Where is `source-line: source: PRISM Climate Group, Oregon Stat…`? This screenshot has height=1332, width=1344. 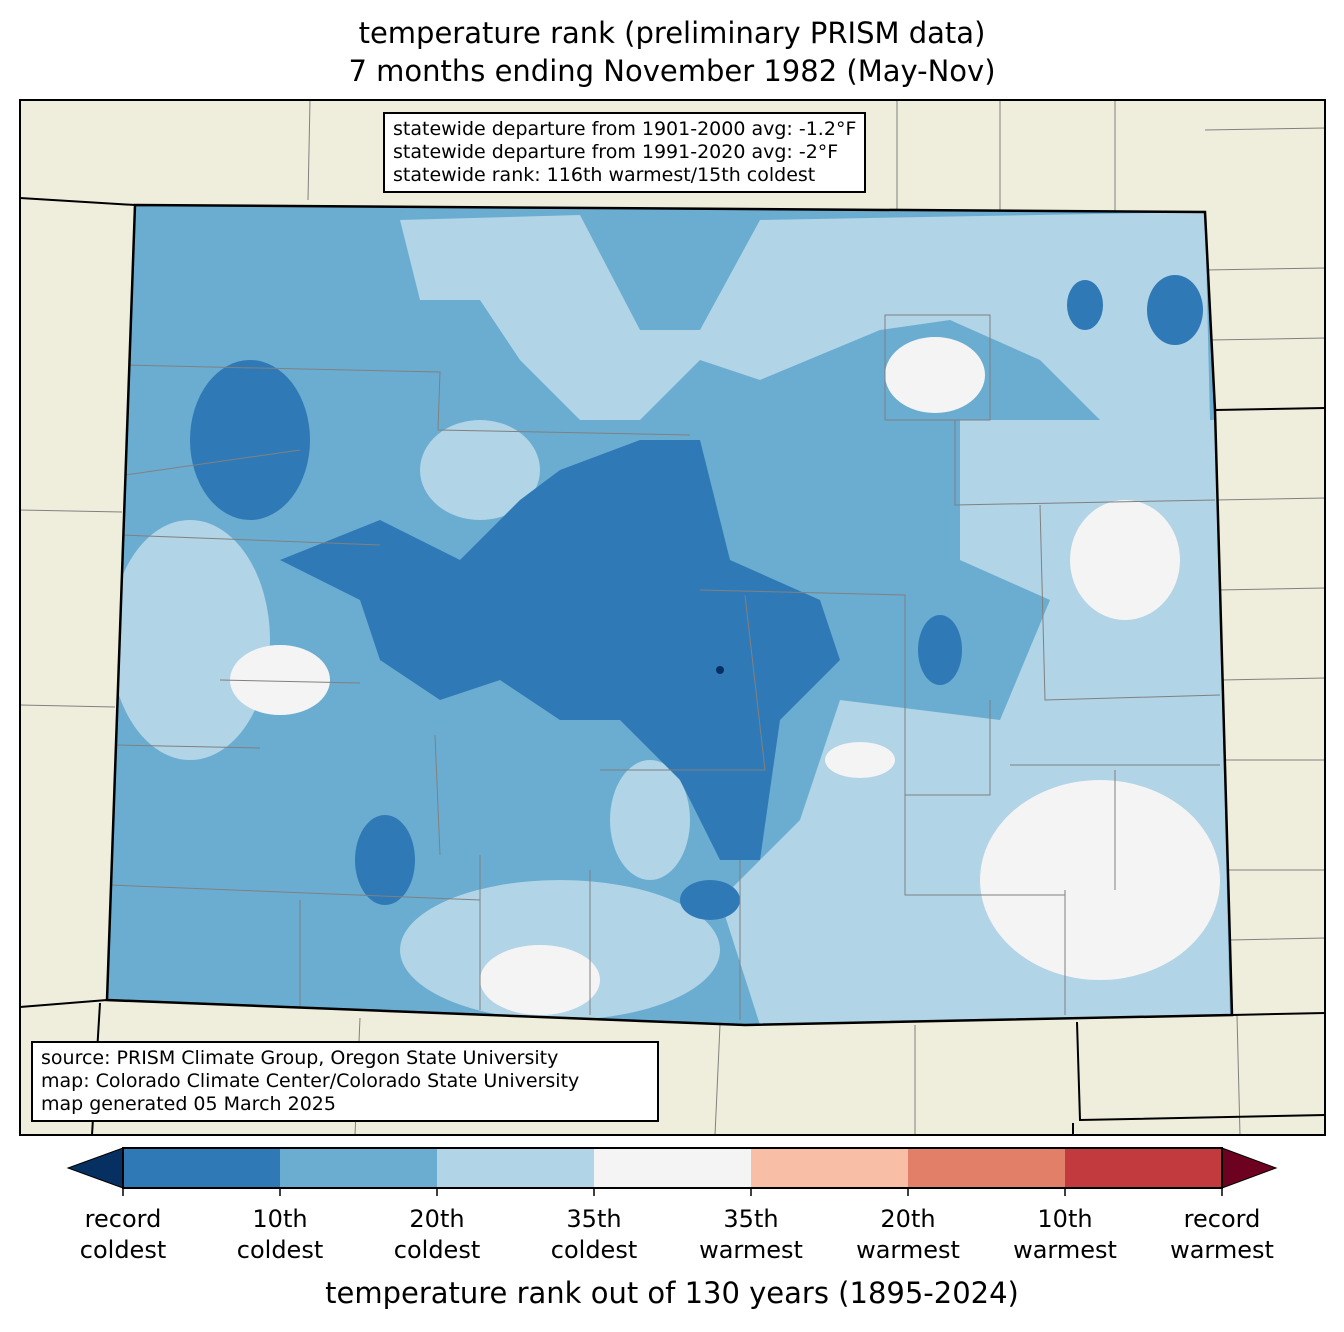 source-line: source: PRISM Climate Group, Oregon Stat… is located at coordinates (300, 1058).